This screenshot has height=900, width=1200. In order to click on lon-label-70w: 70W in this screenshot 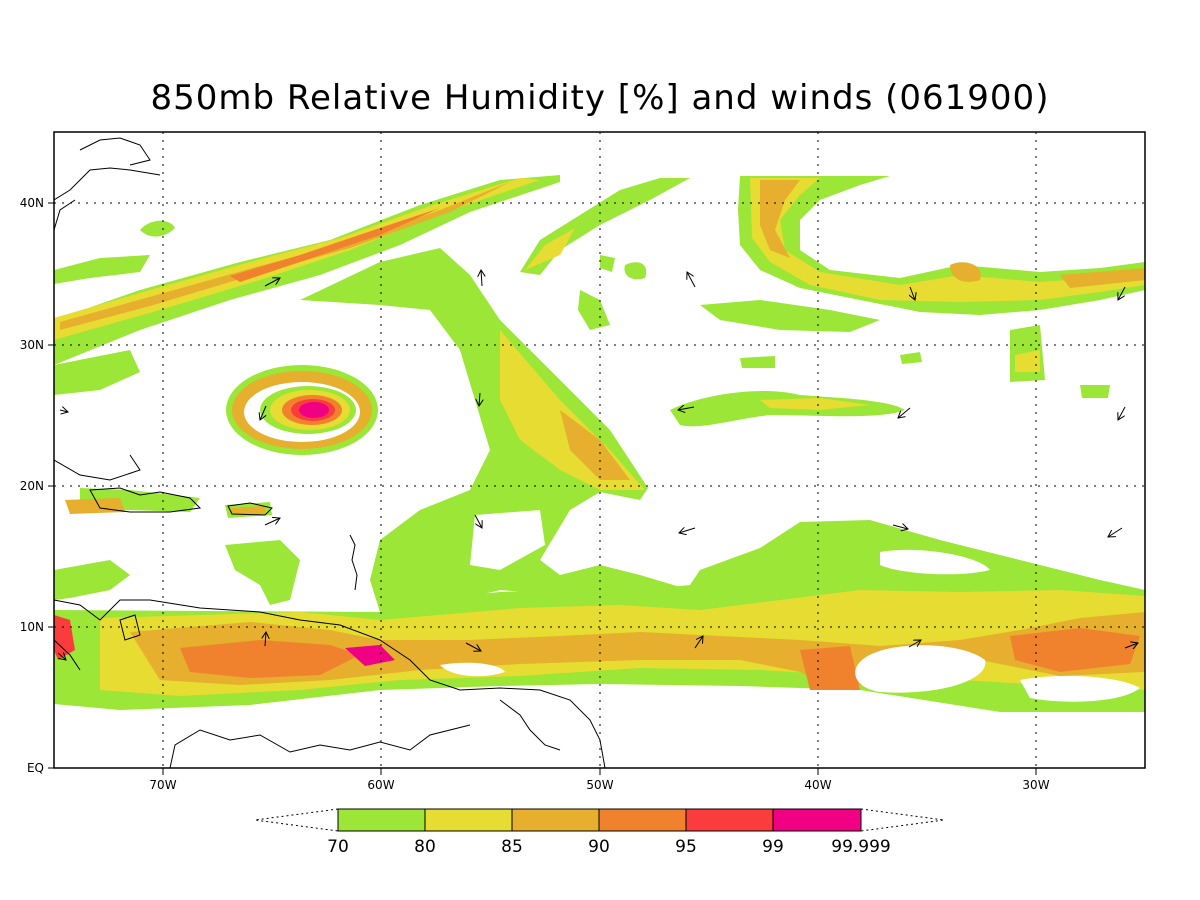, I will do `click(162, 785)`.